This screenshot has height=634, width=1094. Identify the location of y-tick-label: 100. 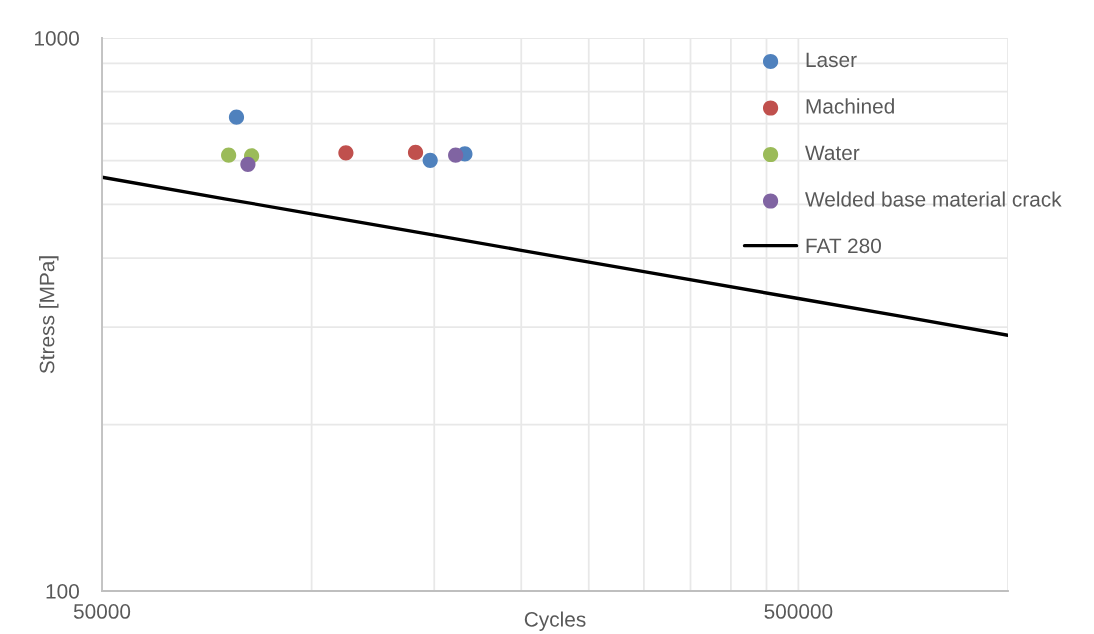
(62, 591).